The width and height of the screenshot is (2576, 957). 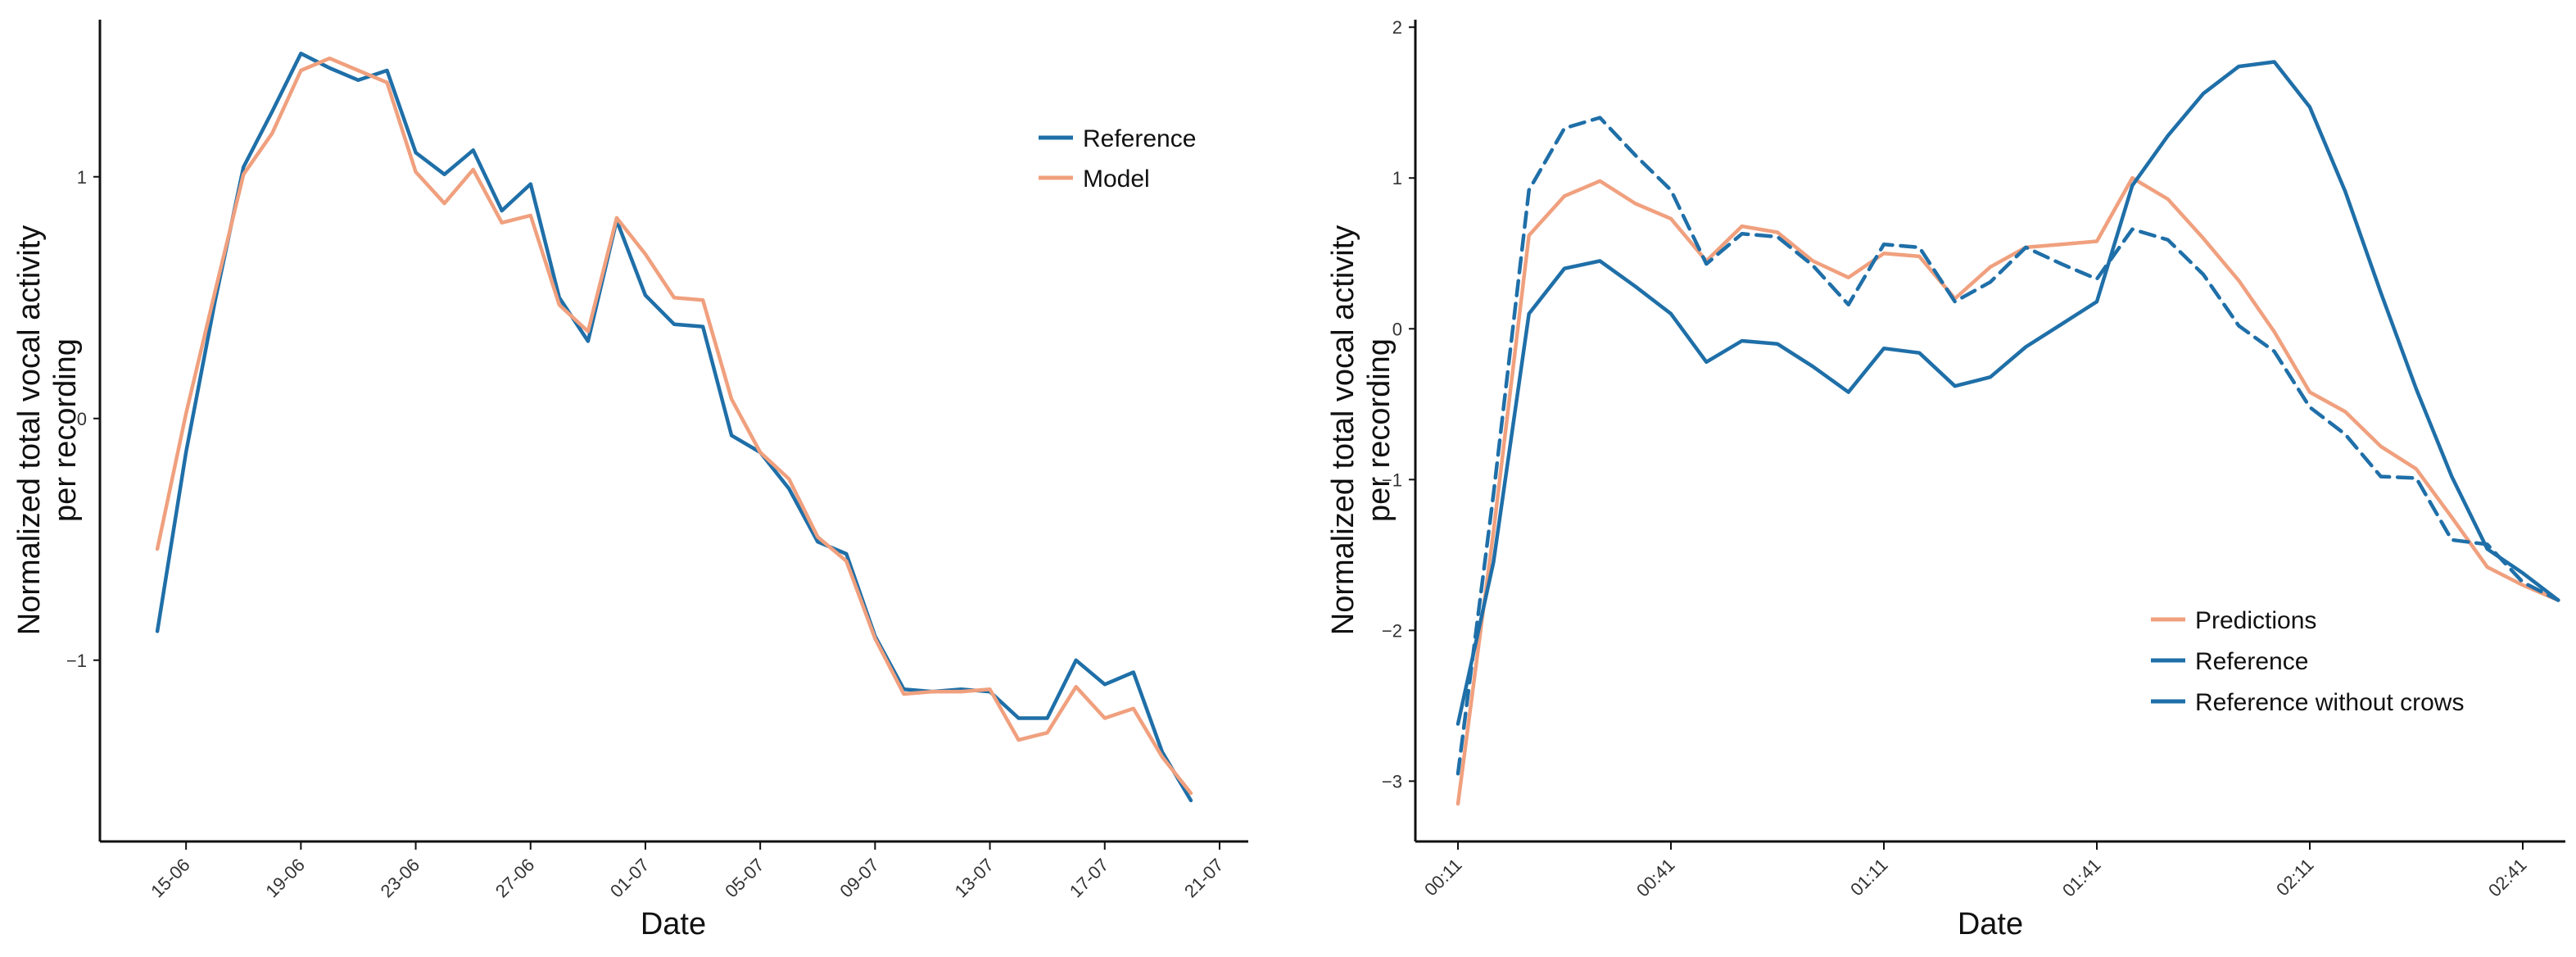 I want to click on left-x-tick-label: 21-07, so click(x=1203, y=878).